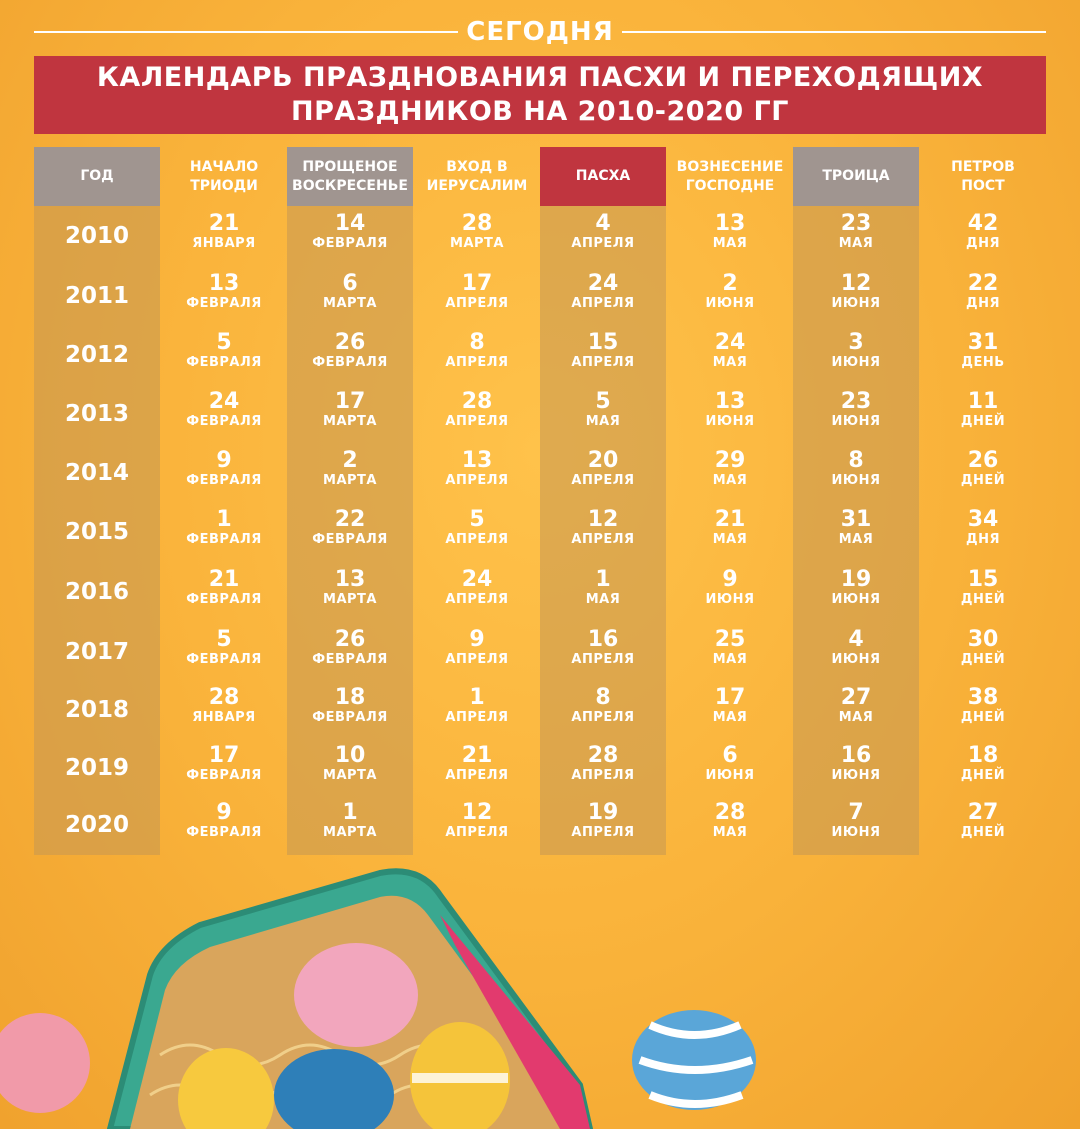 This screenshot has width=1080, height=1129. Describe the element at coordinates (856, 648) in the screenshot. I see `table-cell: 4 ИЮНЯ` at that location.